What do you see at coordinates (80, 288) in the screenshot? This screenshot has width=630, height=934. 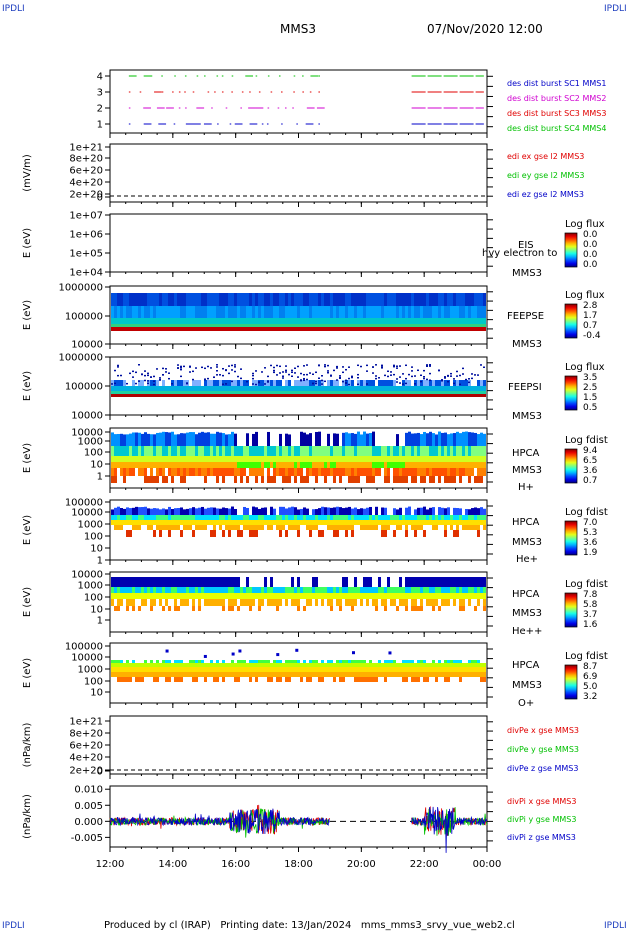 I see `y-tick-label: 1000000` at bounding box center [80, 288].